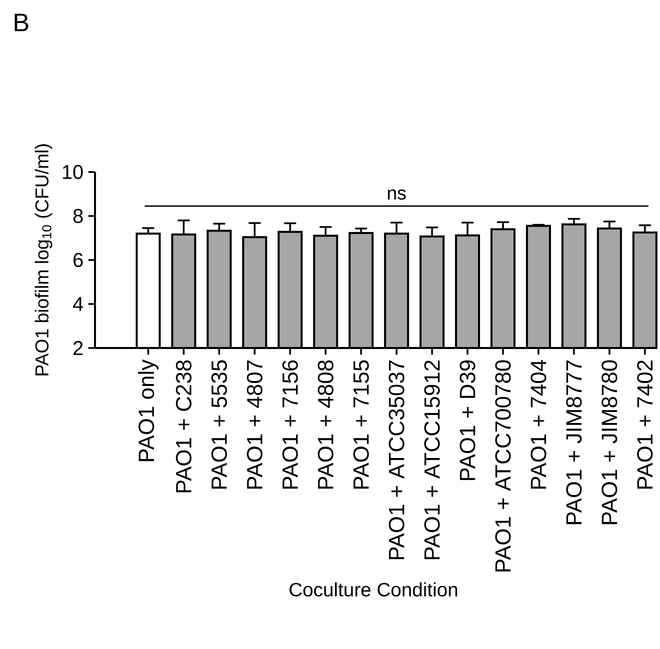 The width and height of the screenshot is (660, 649). Describe the element at coordinates (645, 424) in the screenshot. I see `x-tick-label: PAO1 + 7402` at that location.